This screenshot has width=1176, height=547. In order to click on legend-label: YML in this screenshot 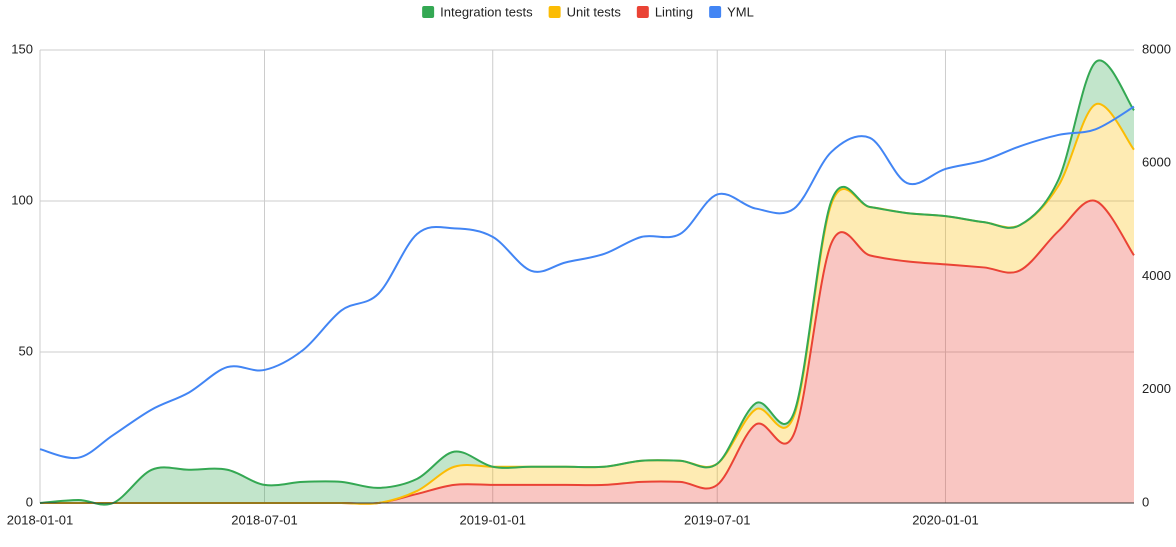, I will do `click(740, 11)`.